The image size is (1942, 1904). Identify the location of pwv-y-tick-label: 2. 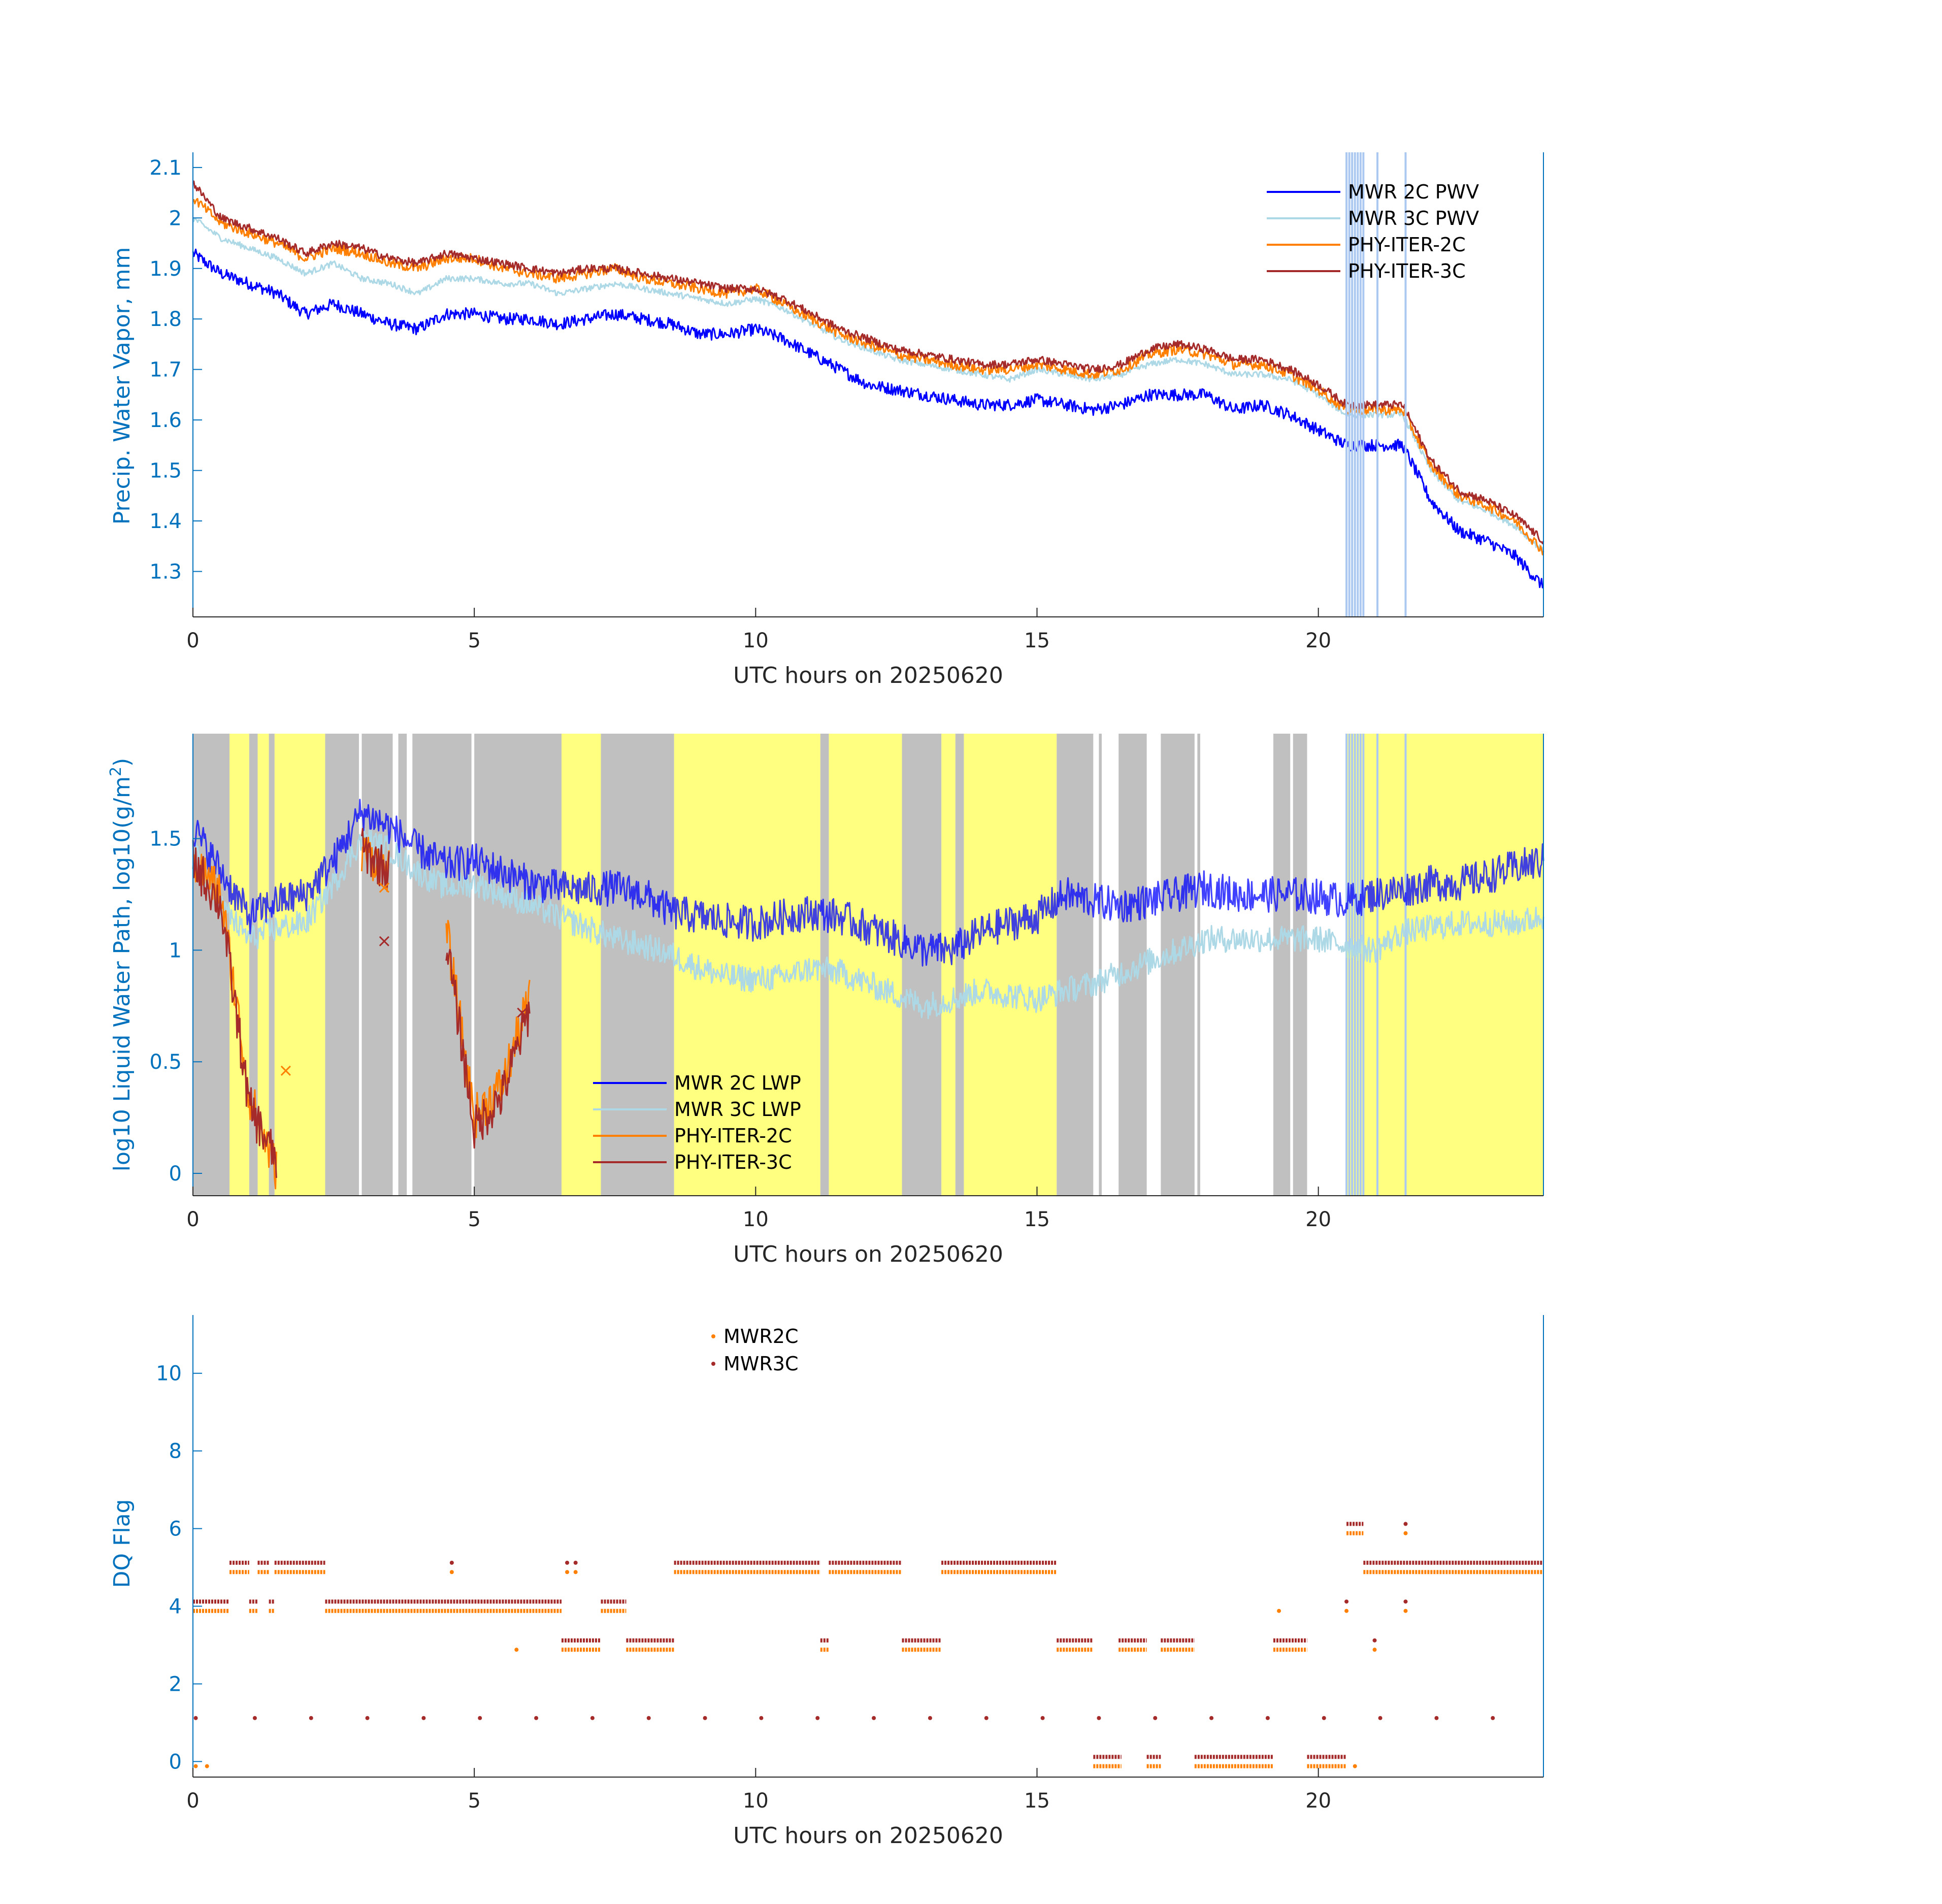
(175, 219).